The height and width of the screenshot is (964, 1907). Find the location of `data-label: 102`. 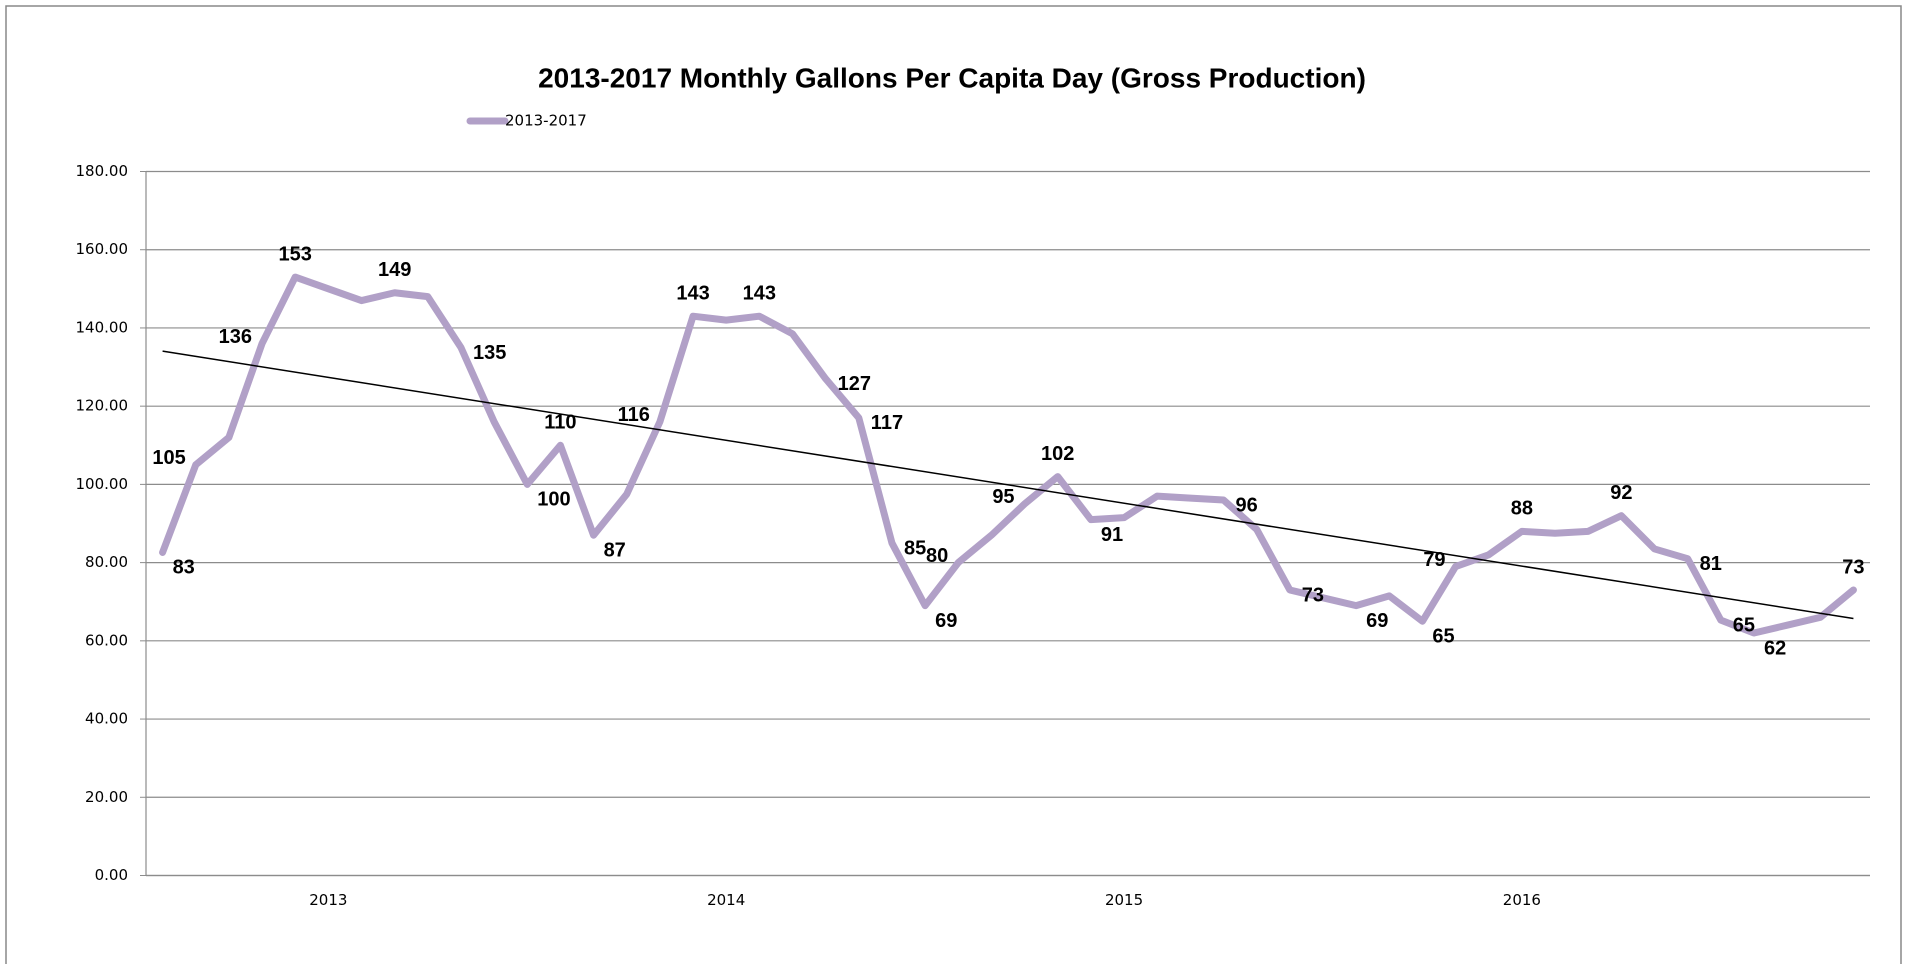

data-label: 102 is located at coordinates (1057, 454).